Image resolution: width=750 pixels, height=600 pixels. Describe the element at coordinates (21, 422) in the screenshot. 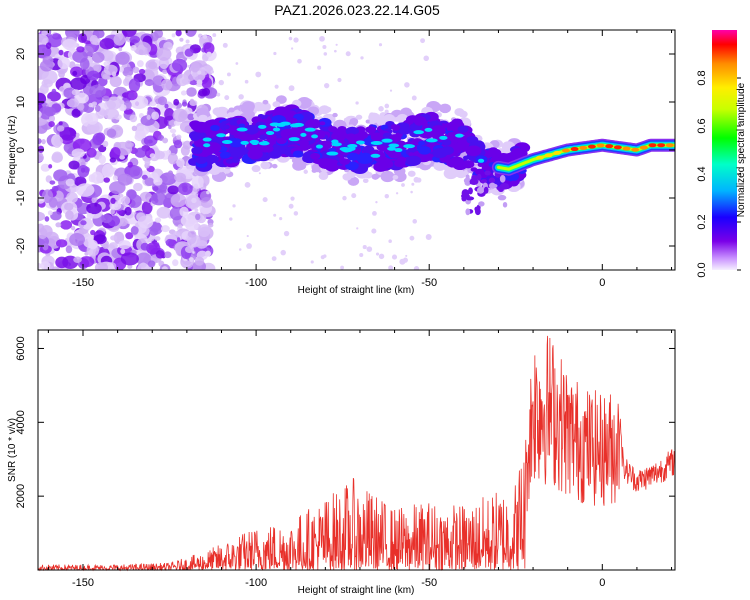

I see `y-tick-label: 4000` at that location.